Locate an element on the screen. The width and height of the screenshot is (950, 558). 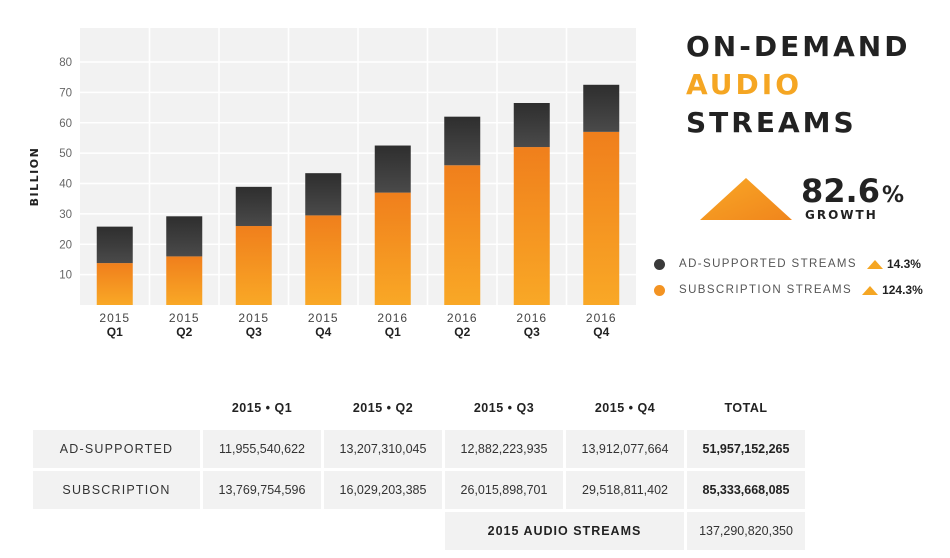
growth-triangle-icon is located at coordinates (746, 199).